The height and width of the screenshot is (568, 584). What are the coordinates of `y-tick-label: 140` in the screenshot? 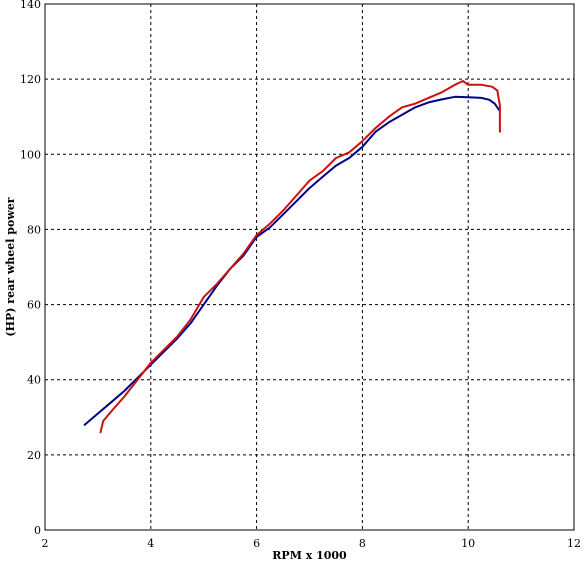 It's located at (30, 5).